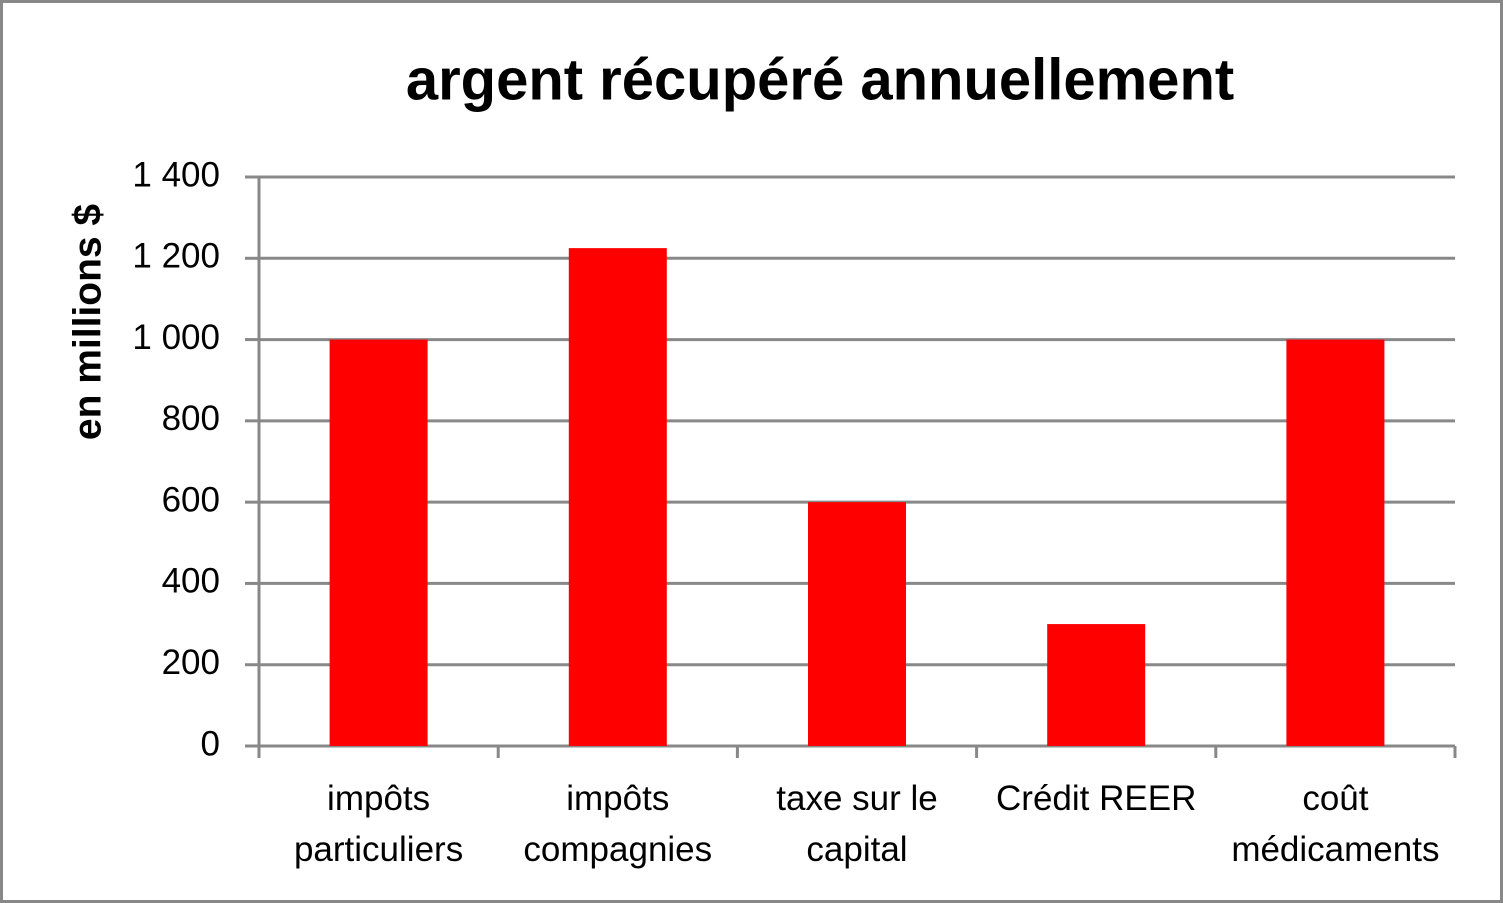 The image size is (1503, 903). What do you see at coordinates (618, 824) in the screenshot?
I see `x-tick-label: impôts compagnies` at bounding box center [618, 824].